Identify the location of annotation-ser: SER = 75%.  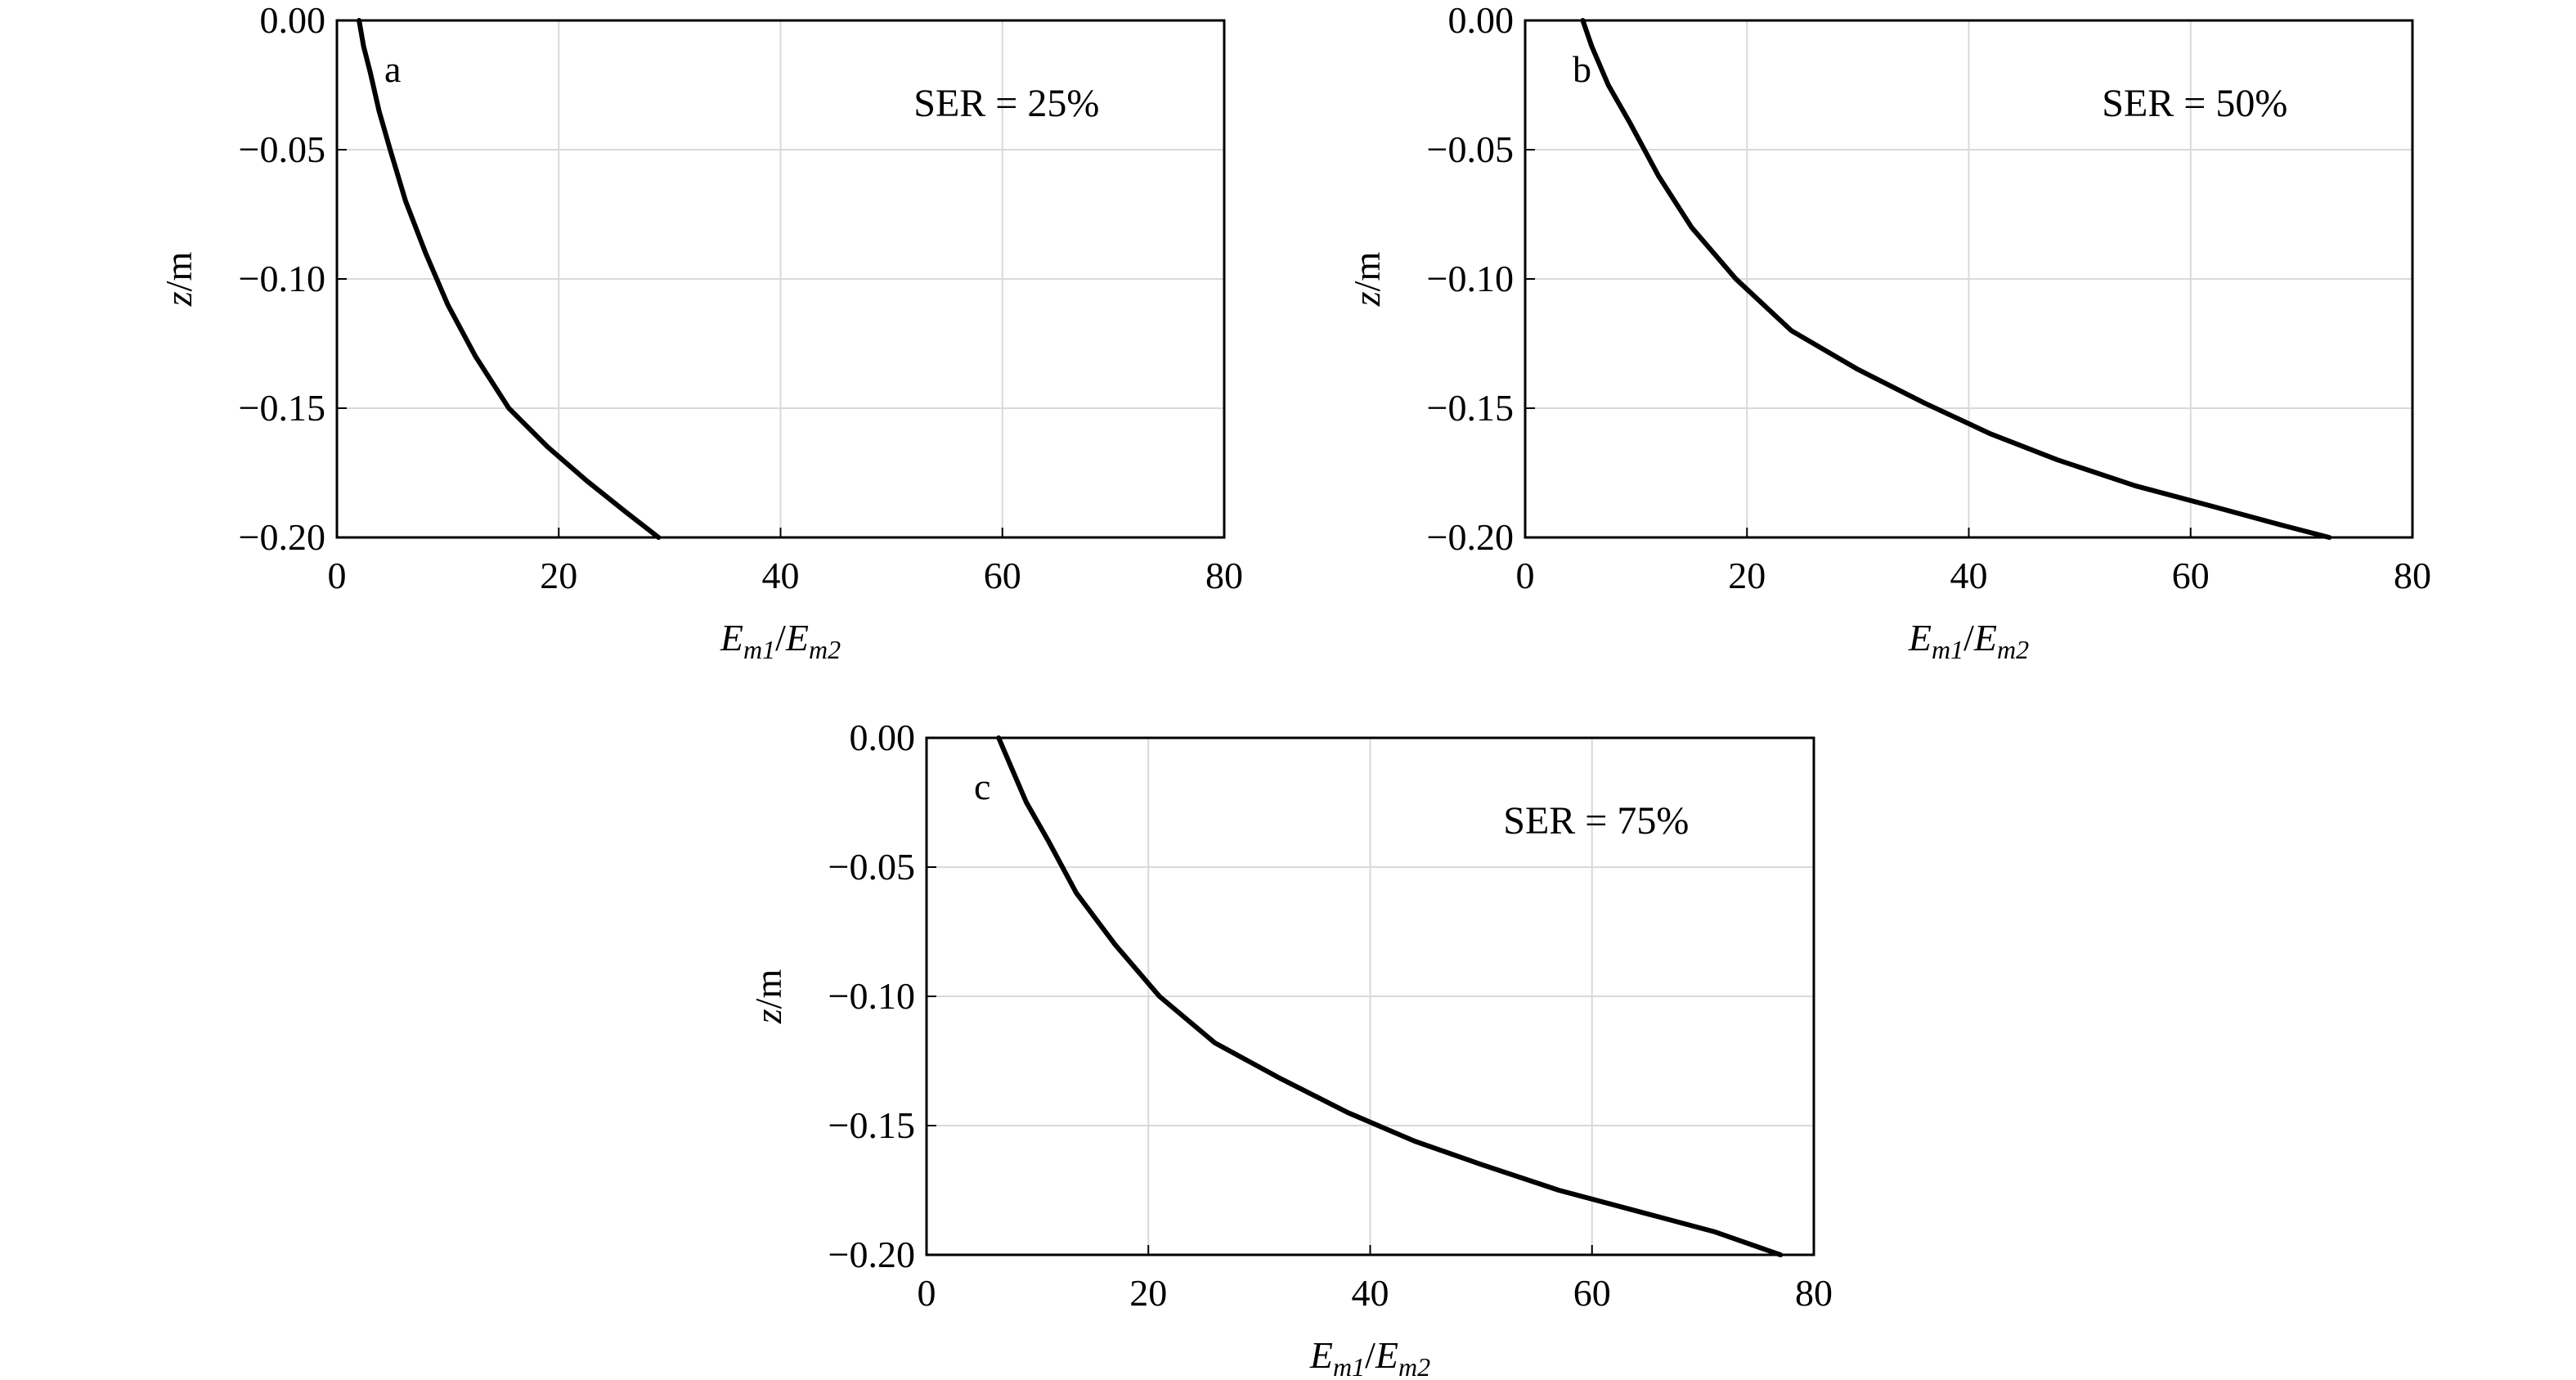
(1596, 821).